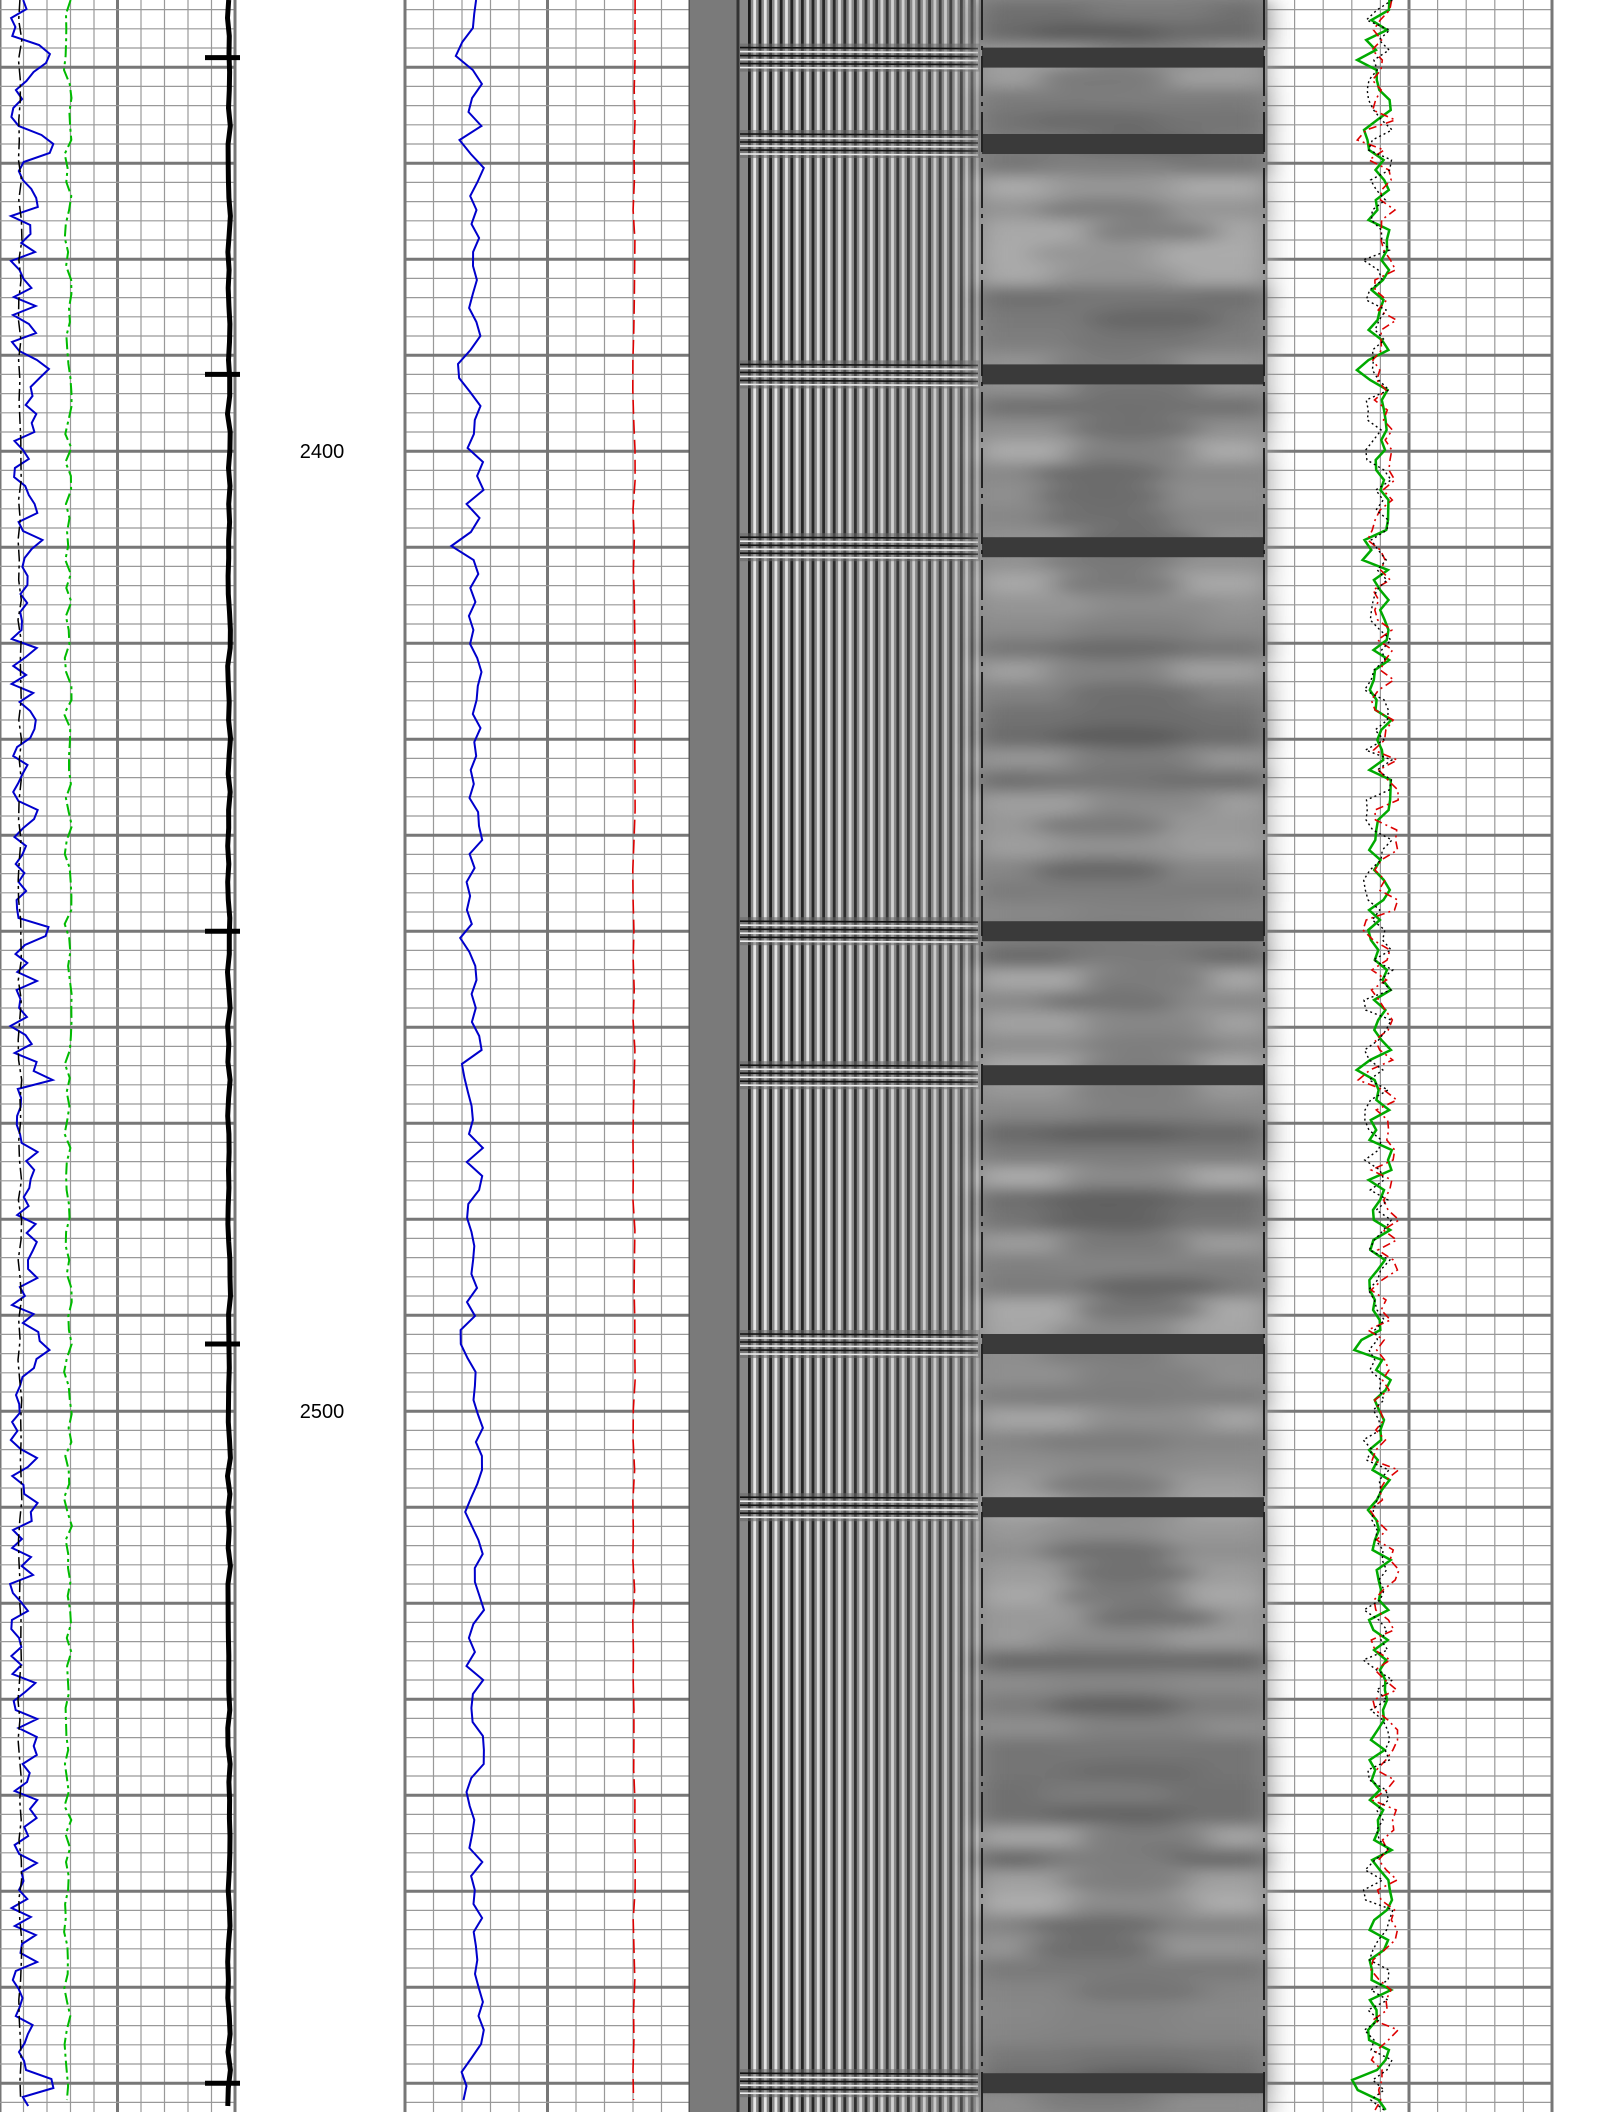 This screenshot has width=1602, height=2112. What do you see at coordinates (322, 932) in the screenshot?
I see `depth-labels: 2400 2500` at bounding box center [322, 932].